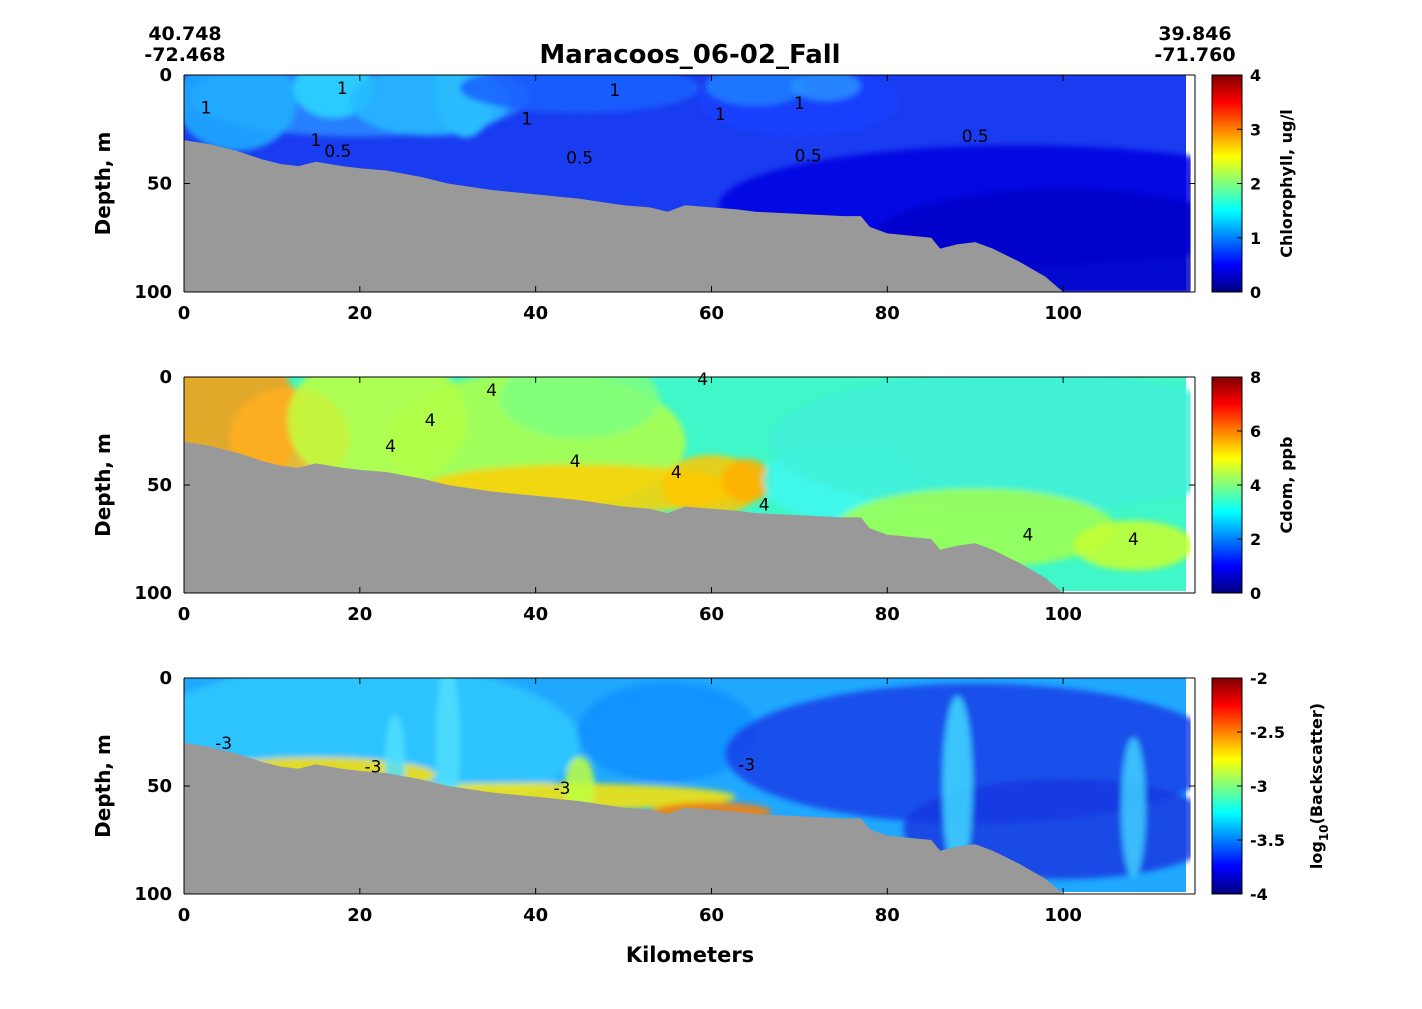 The image size is (1422, 1009). I want to click on colorbar-tick-label: -2, so click(1259, 678).